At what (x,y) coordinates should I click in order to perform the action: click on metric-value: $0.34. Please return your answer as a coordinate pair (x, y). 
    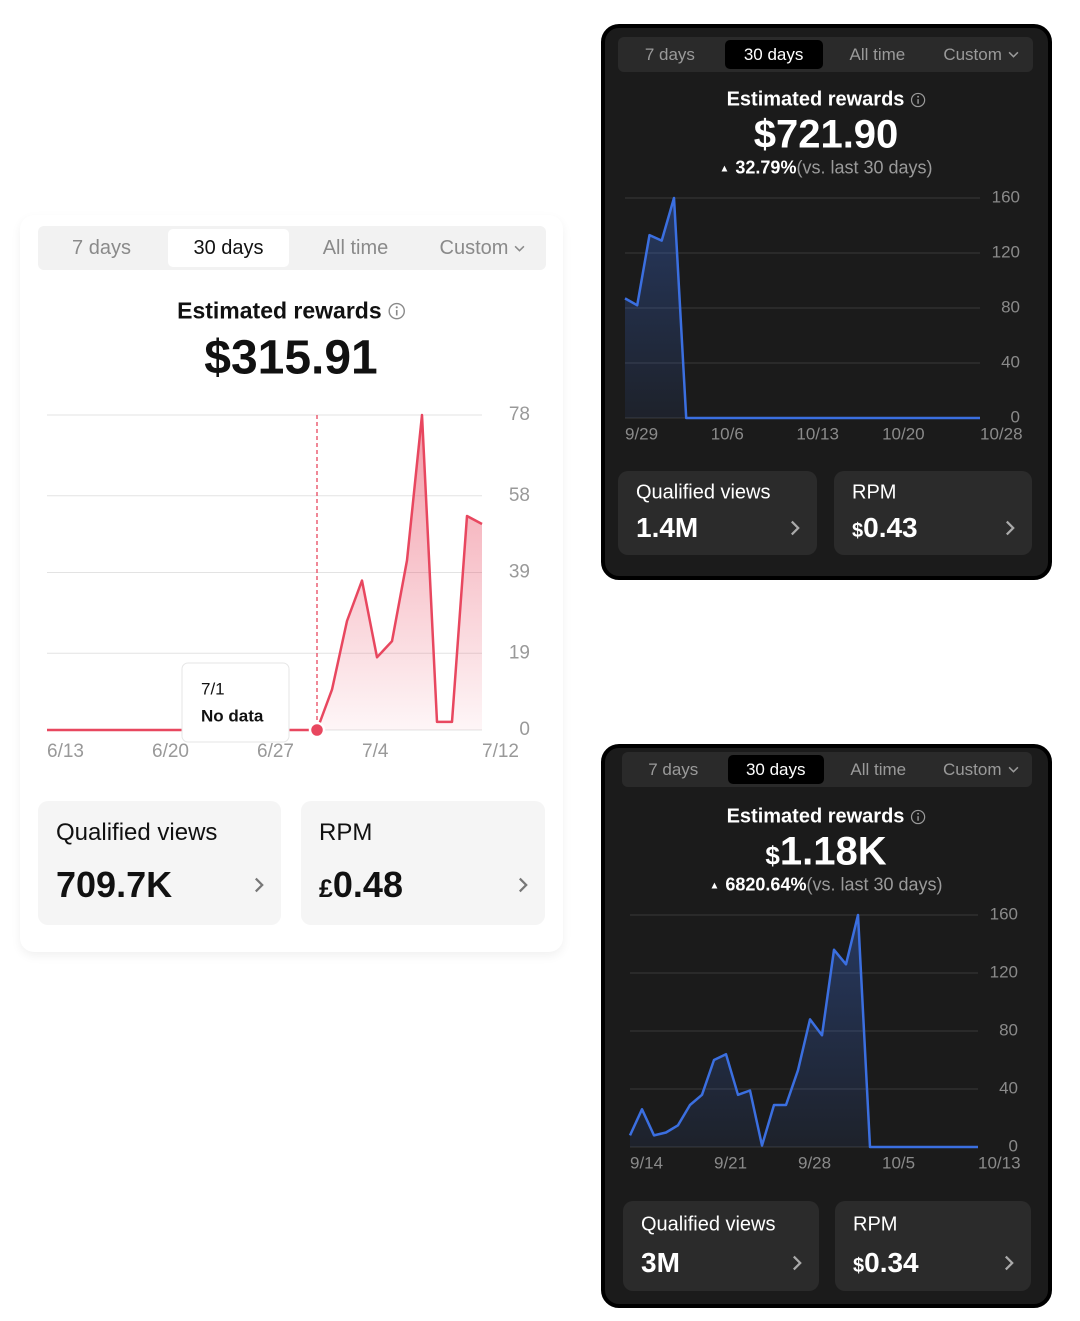
    Looking at the image, I should click on (886, 1263).